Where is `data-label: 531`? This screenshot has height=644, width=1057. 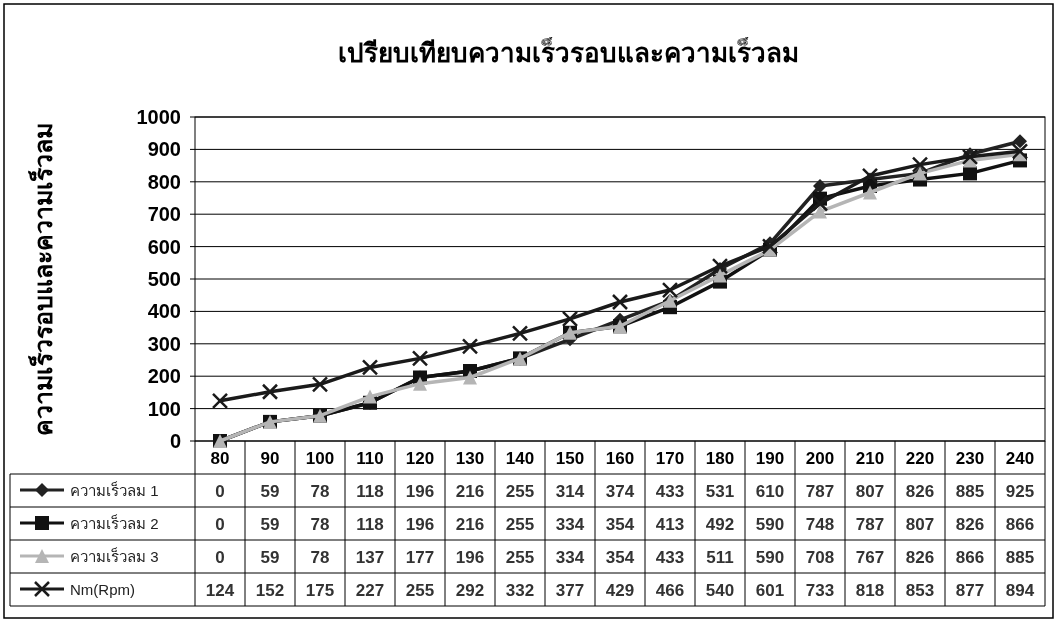
data-label: 531 is located at coordinates (720, 491).